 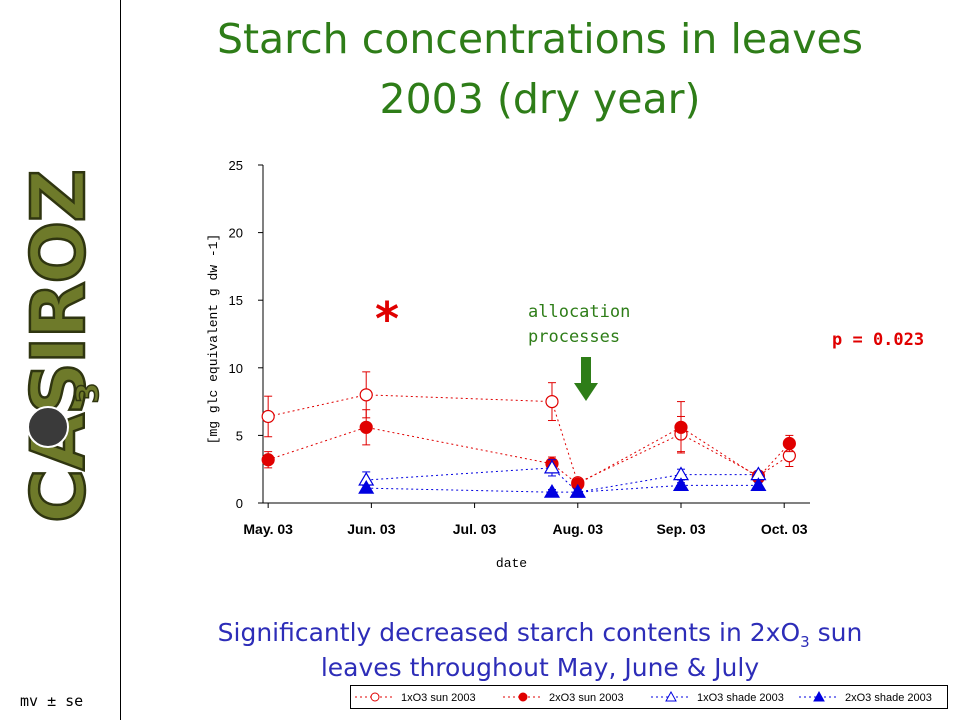 I want to click on x-tick-label: Jun. 03, so click(x=371, y=529).